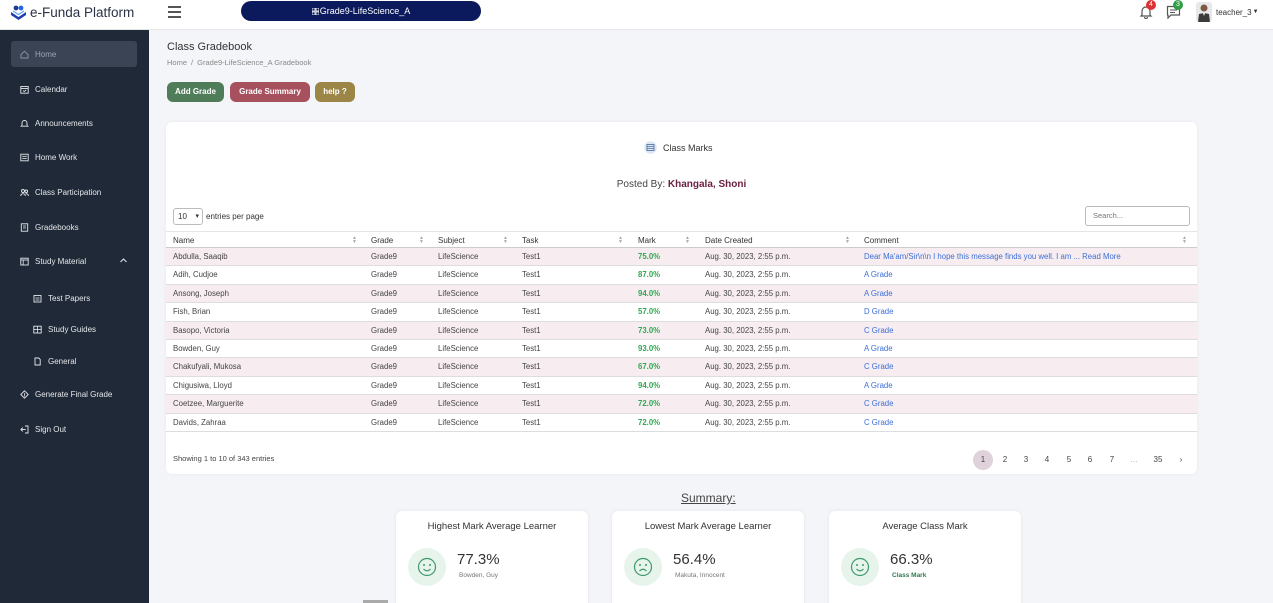  Describe the element at coordinates (375, 601) in the screenshot. I see `scroll-indicator` at that location.